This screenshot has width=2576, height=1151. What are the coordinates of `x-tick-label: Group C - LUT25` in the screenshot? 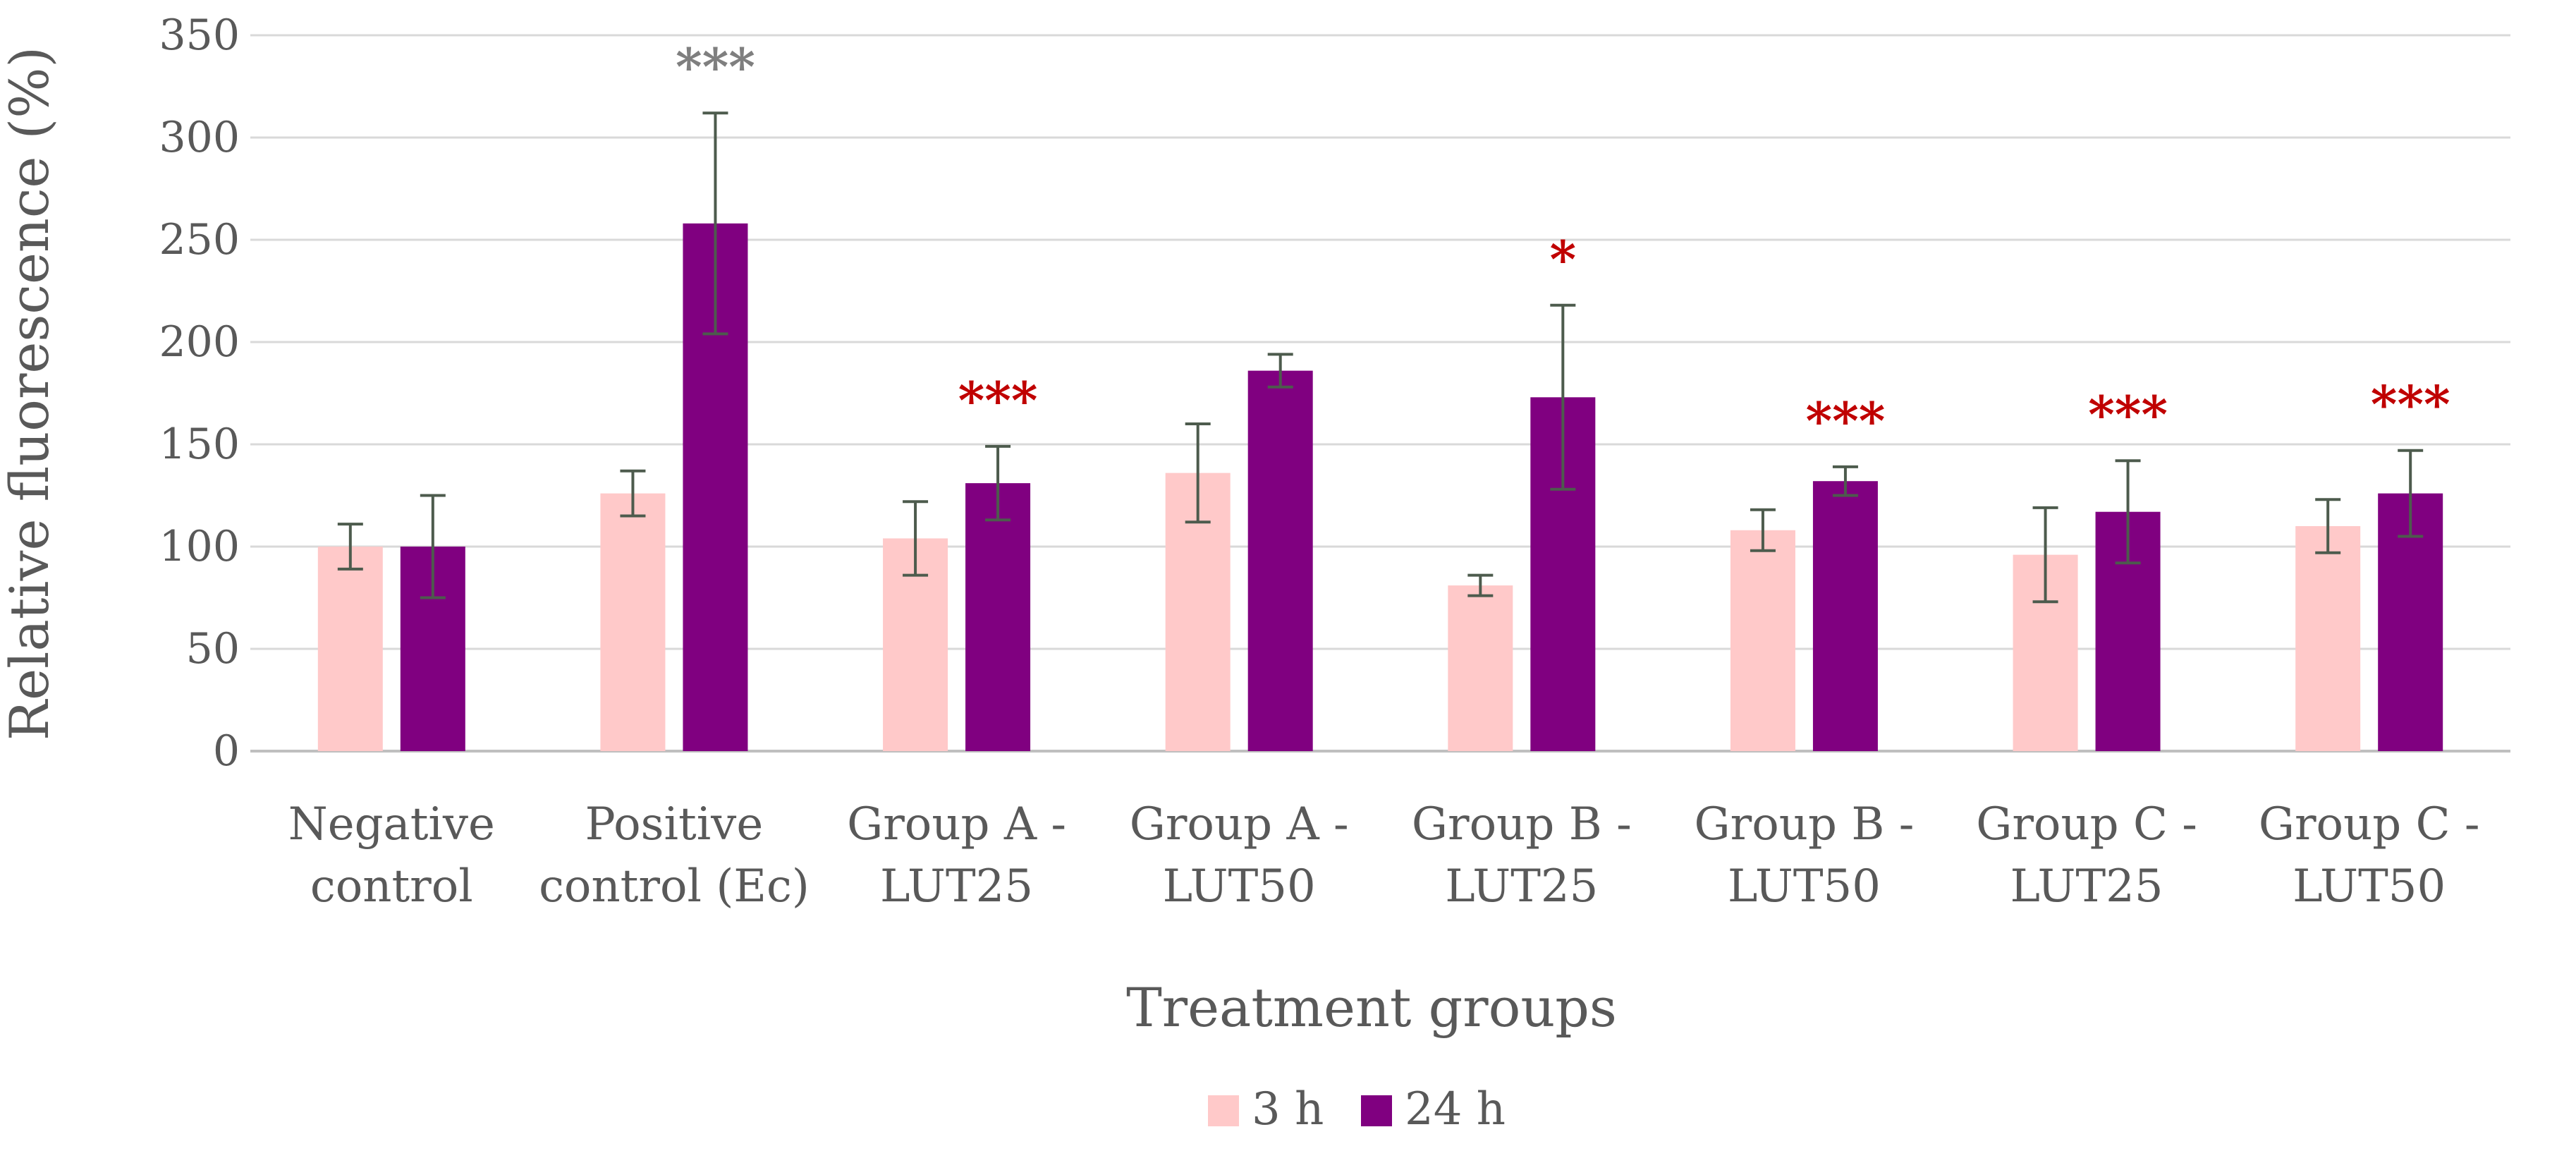 It's located at (2087, 855).